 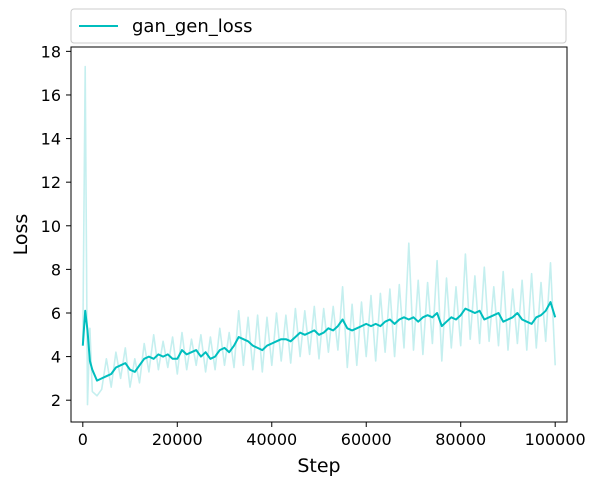 I want to click on y-tick-label: 12, so click(x=51, y=182).